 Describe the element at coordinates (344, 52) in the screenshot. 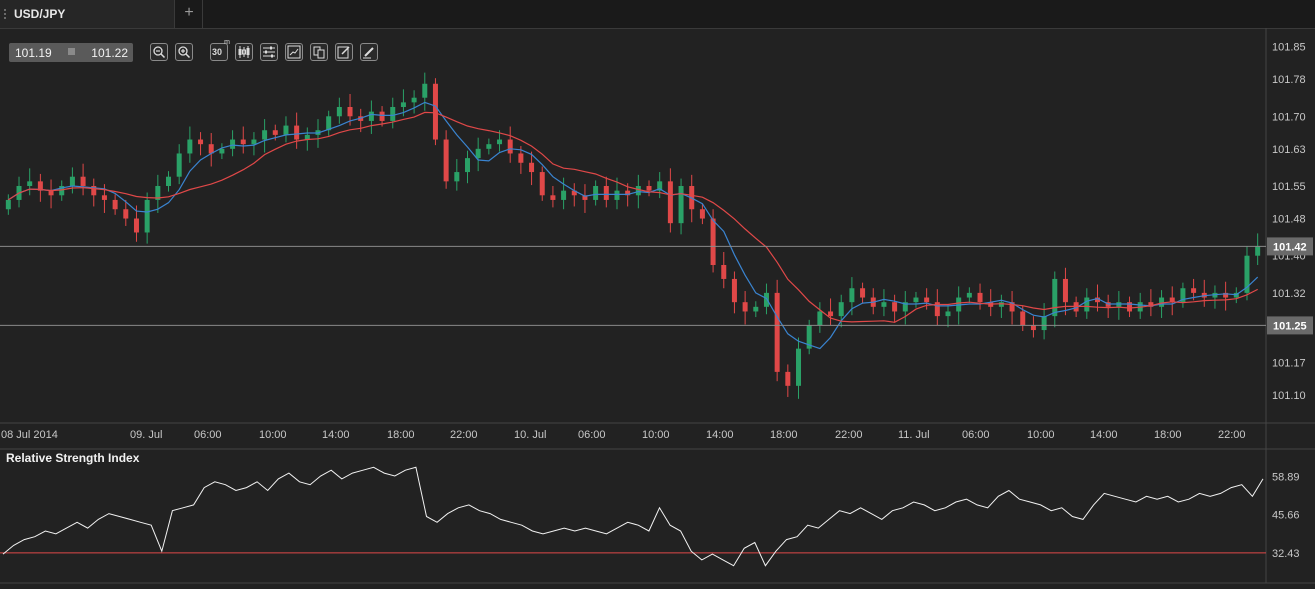

I see `edit-button` at that location.